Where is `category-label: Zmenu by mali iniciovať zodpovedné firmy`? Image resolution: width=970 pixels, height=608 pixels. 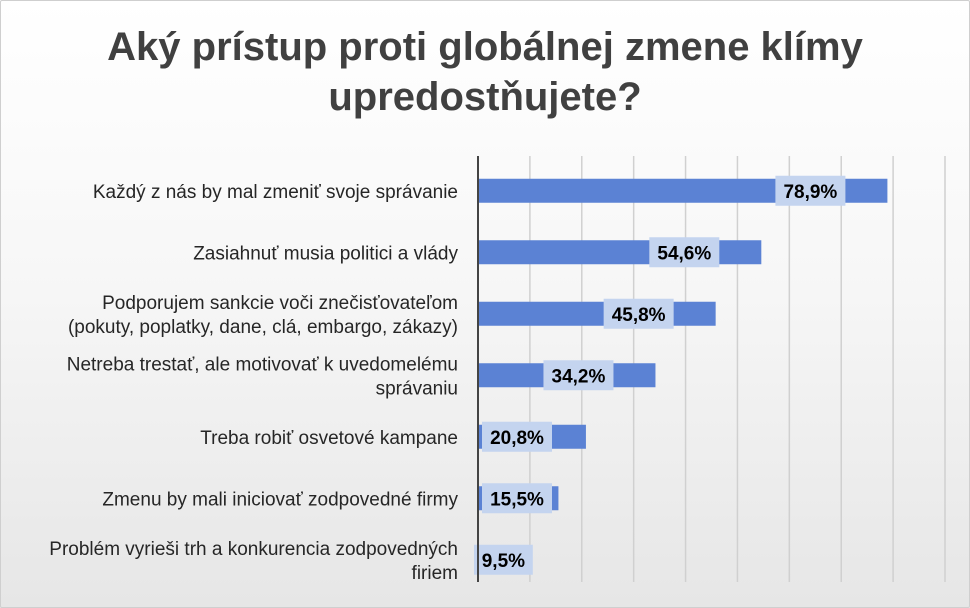
category-label: Zmenu by mali iniciovať zodpovedné firmy is located at coordinates (280, 499).